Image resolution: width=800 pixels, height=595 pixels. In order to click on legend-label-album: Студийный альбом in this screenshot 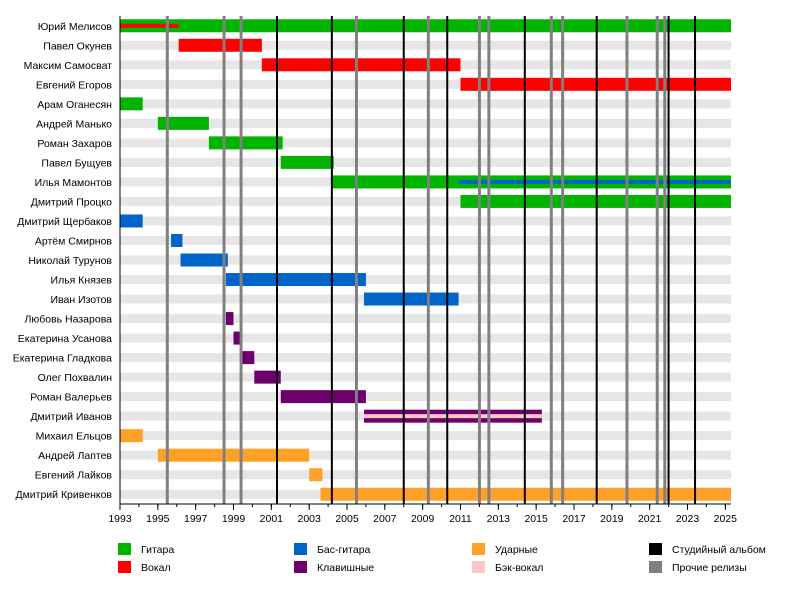, I will do `click(719, 550)`.